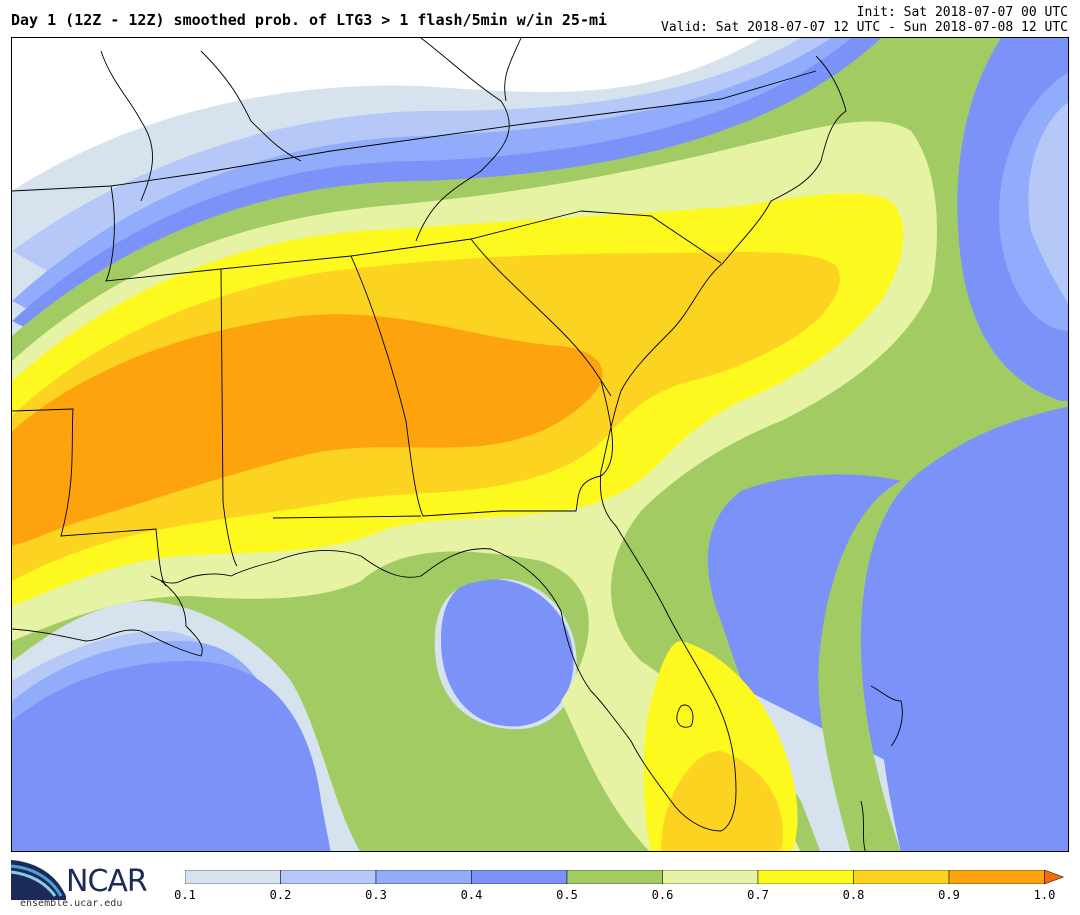 Image resolution: width=1080 pixels, height=915 pixels. I want to click on colorbar-ticks: 0.1 0.2 0.3 0.4 0.5 0.6 0.7 0.8 0.9 1.0, so click(540, 896).